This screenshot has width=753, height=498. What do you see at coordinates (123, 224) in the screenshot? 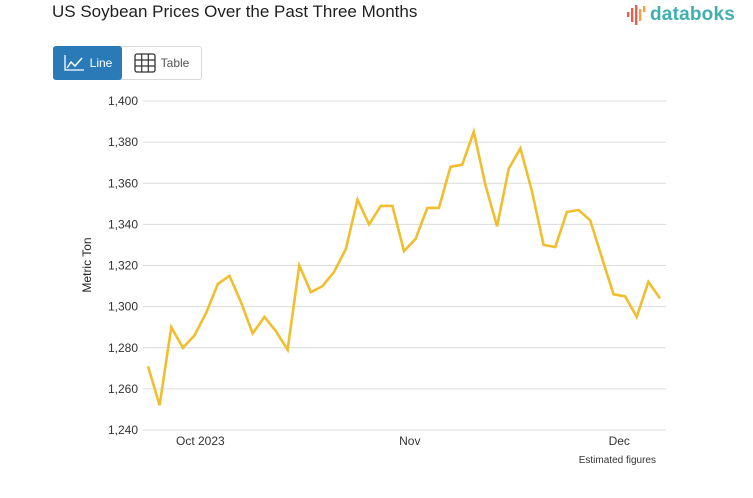
I see `y-tick-label: 1,340` at bounding box center [123, 224].